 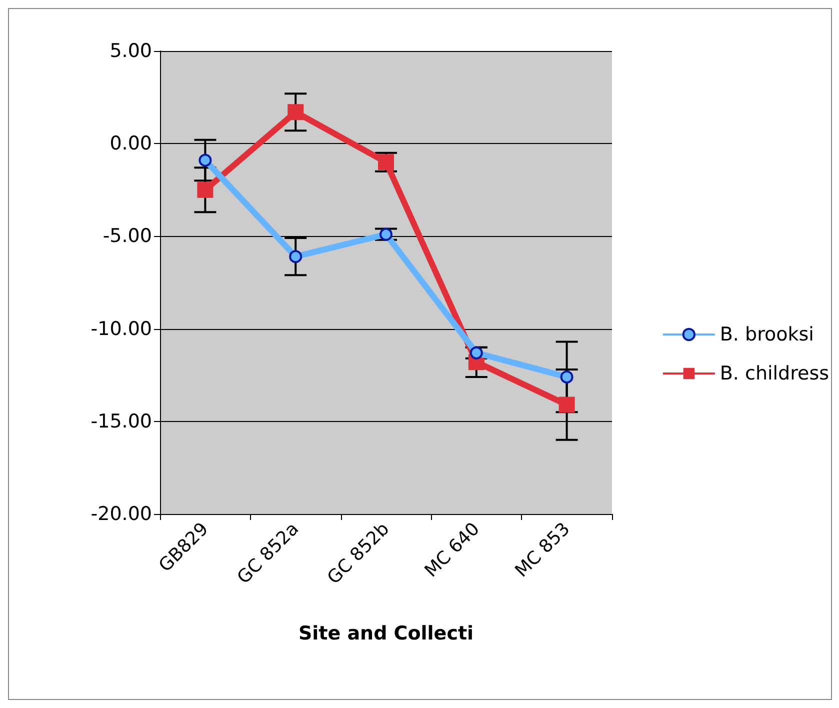 What do you see at coordinates (775, 373) in the screenshot?
I see `legend-label: B. childress` at bounding box center [775, 373].